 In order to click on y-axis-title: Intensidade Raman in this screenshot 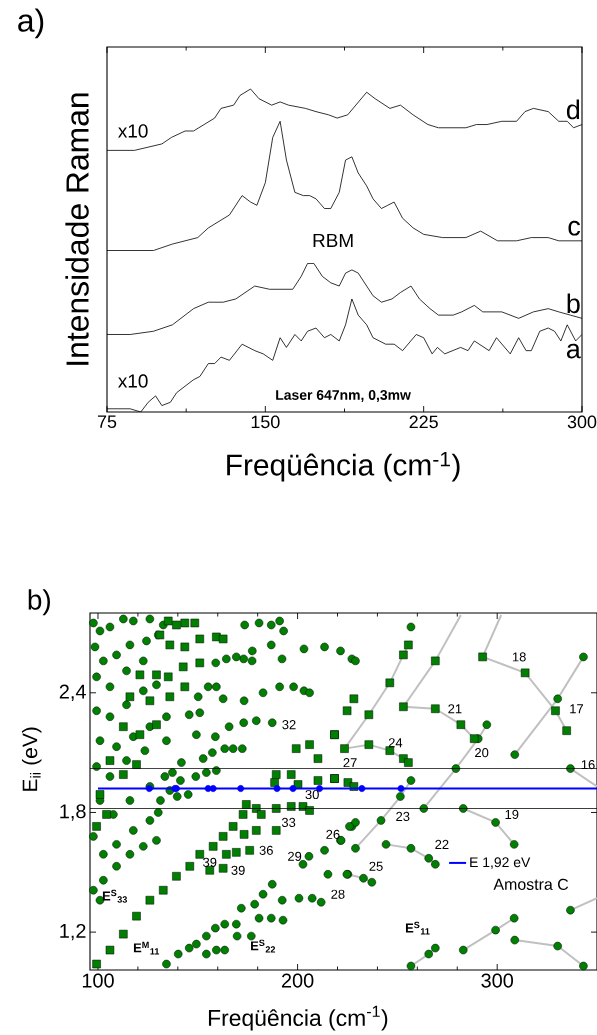, I will do `click(77, 229)`.